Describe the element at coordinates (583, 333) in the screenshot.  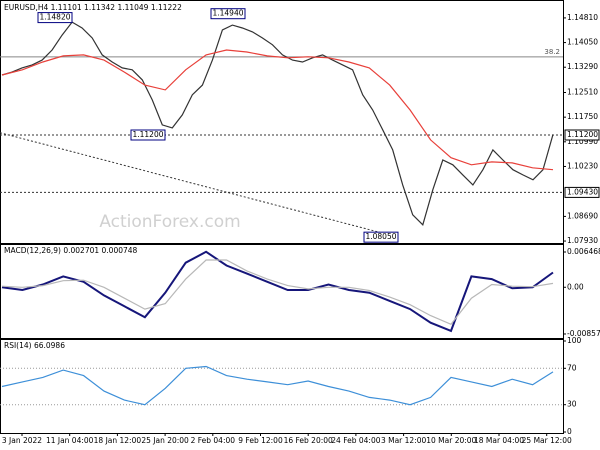
I see `y-tick-label: -0.008573` at that location.